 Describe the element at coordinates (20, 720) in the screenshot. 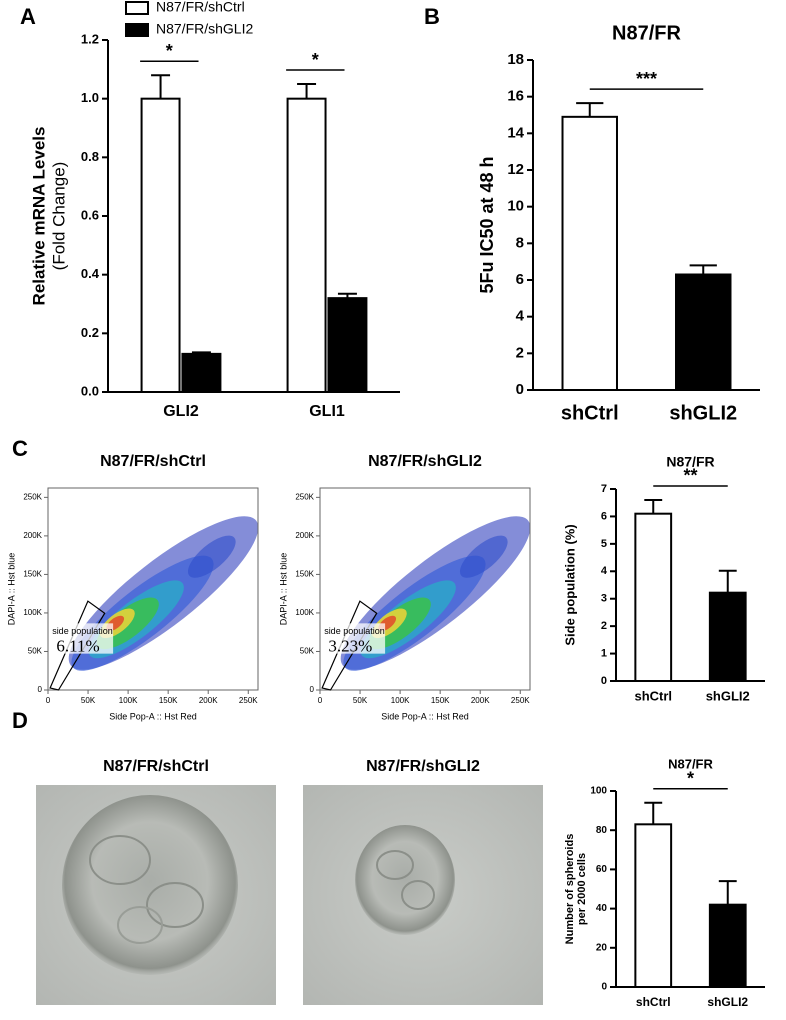

I see `panel-label: D` at that location.